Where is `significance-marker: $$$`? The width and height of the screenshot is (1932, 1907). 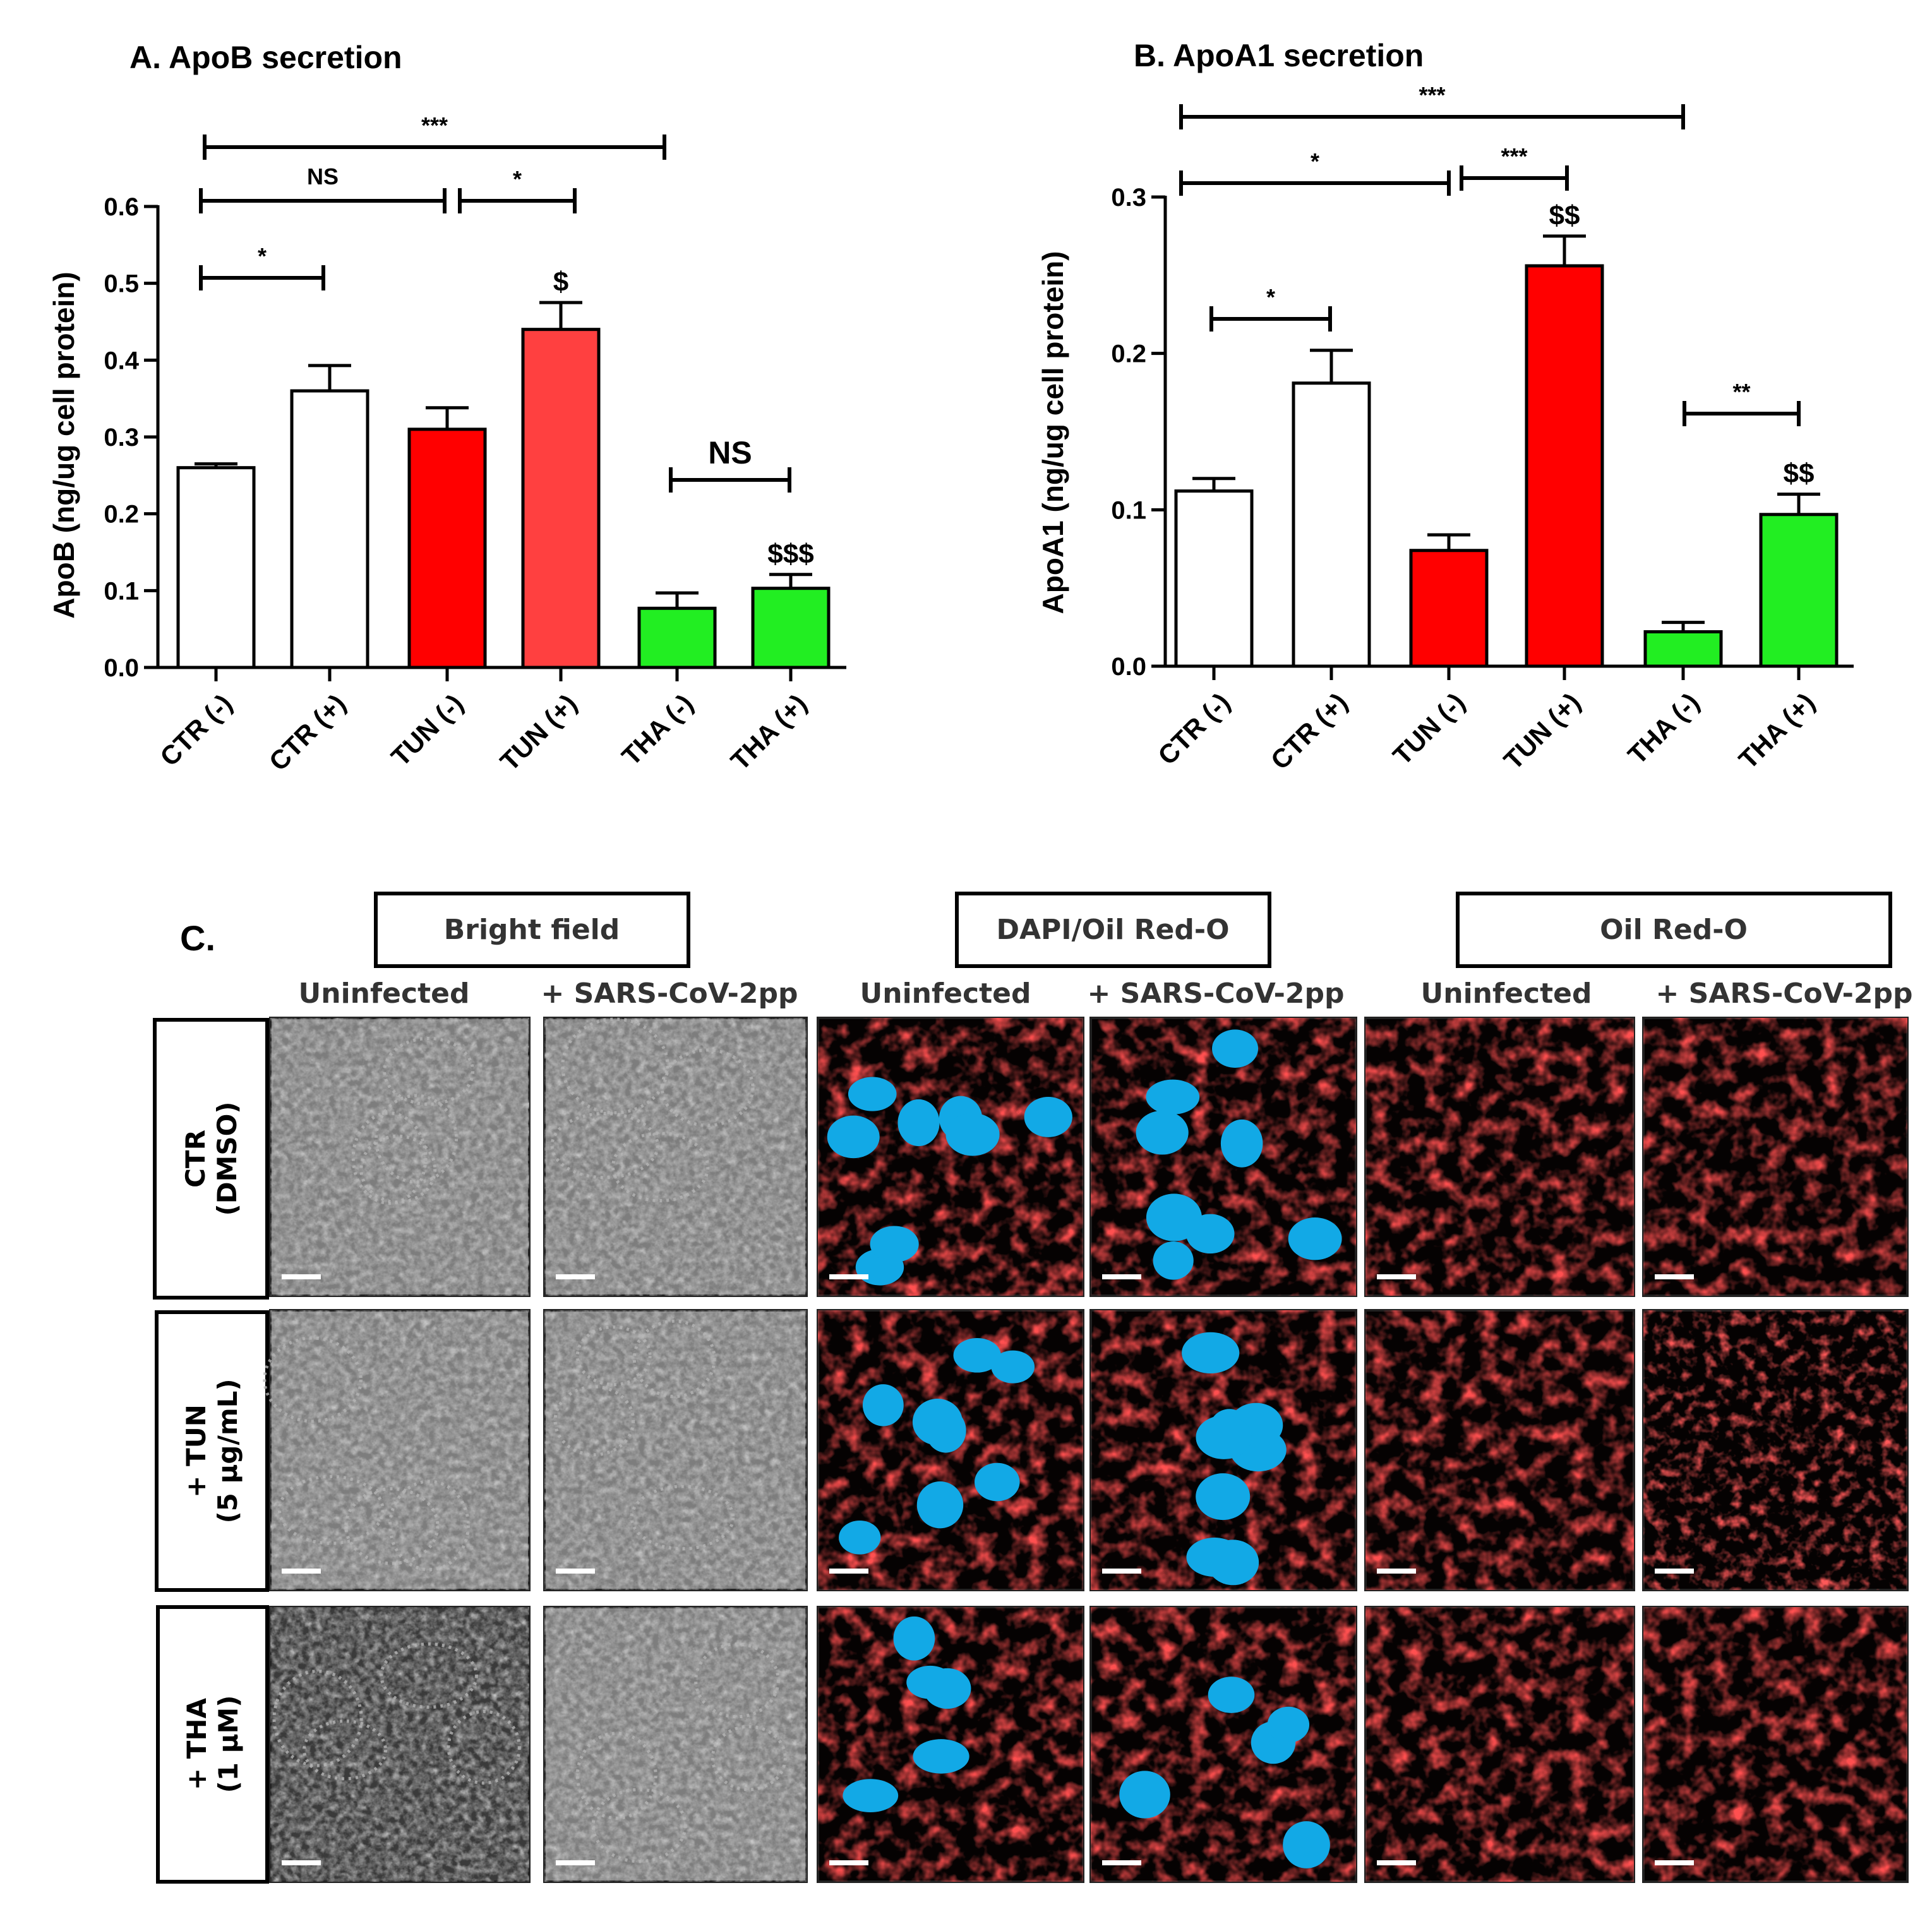 significance-marker: $$$ is located at coordinates (790, 554).